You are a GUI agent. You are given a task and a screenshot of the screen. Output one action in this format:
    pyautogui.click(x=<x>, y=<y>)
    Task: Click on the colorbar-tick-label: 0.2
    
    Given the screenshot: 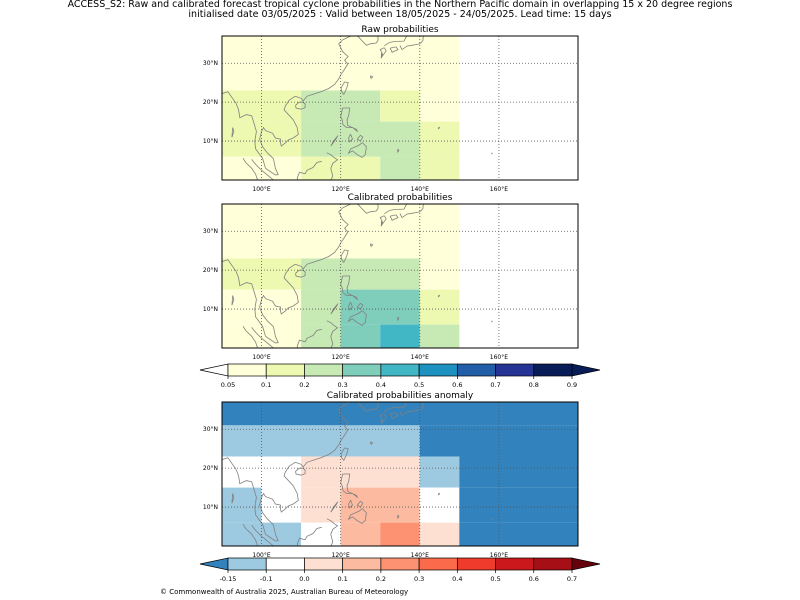 What is the action you would take?
    pyautogui.click(x=304, y=385)
    